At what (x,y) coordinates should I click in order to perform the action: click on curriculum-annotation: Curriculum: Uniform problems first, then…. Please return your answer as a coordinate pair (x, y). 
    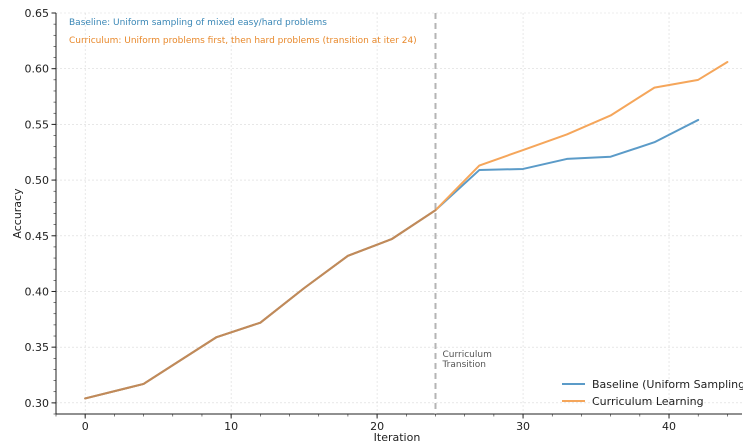
    Looking at the image, I should click on (243, 41).